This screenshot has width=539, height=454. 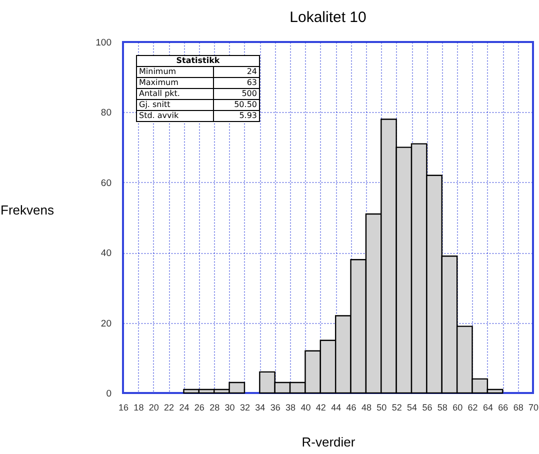 What do you see at coordinates (109, 394) in the screenshot?
I see `y-tick-label: 0` at bounding box center [109, 394].